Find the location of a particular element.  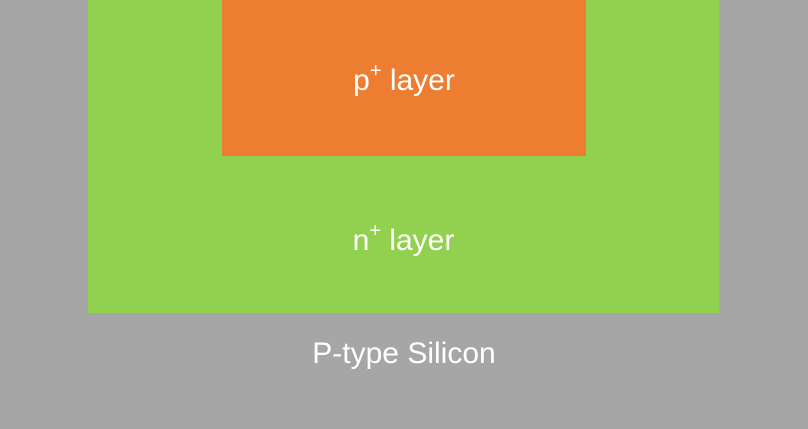

p-layer-label-suffix: layer is located at coordinates (418, 80).